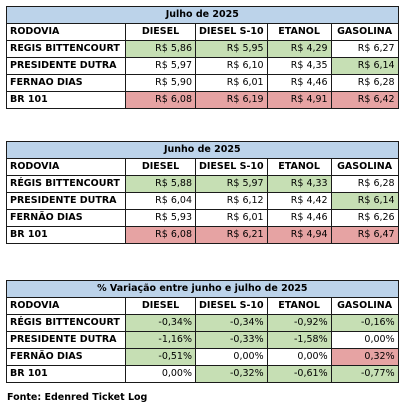 The height and width of the screenshot is (409, 403). I want to click on value-cell: 0,32%, so click(364, 357).